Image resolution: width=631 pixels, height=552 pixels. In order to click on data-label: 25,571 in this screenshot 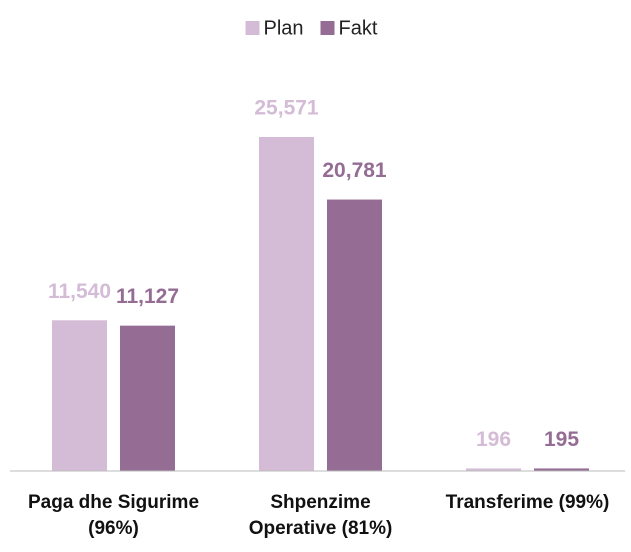, I will do `click(286, 108)`.